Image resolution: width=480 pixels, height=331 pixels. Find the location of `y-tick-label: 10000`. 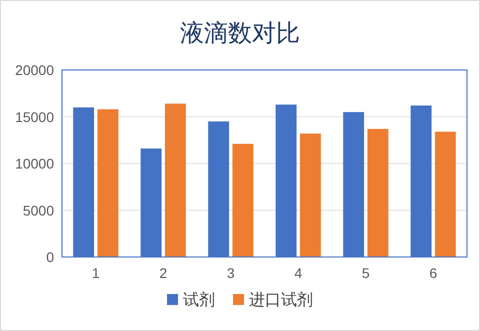

y-tick-label: 10000 is located at coordinates (34, 164).